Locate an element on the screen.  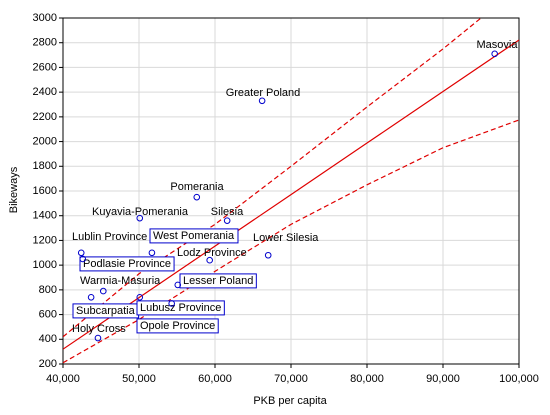
point-label: Opole Province is located at coordinates (177, 326).